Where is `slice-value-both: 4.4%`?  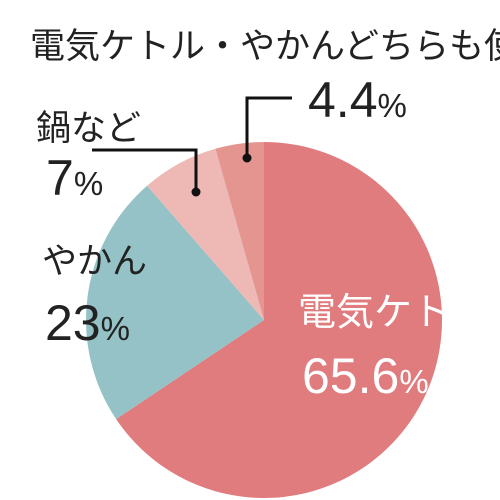
slice-value-both: 4.4% is located at coordinates (357, 100).